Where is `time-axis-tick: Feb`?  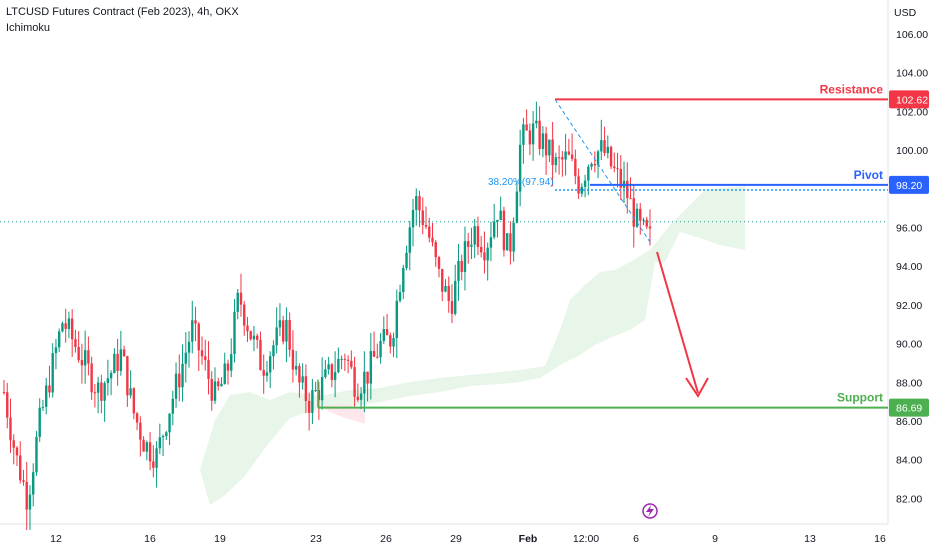 time-axis-tick: Feb is located at coordinates (528, 539).